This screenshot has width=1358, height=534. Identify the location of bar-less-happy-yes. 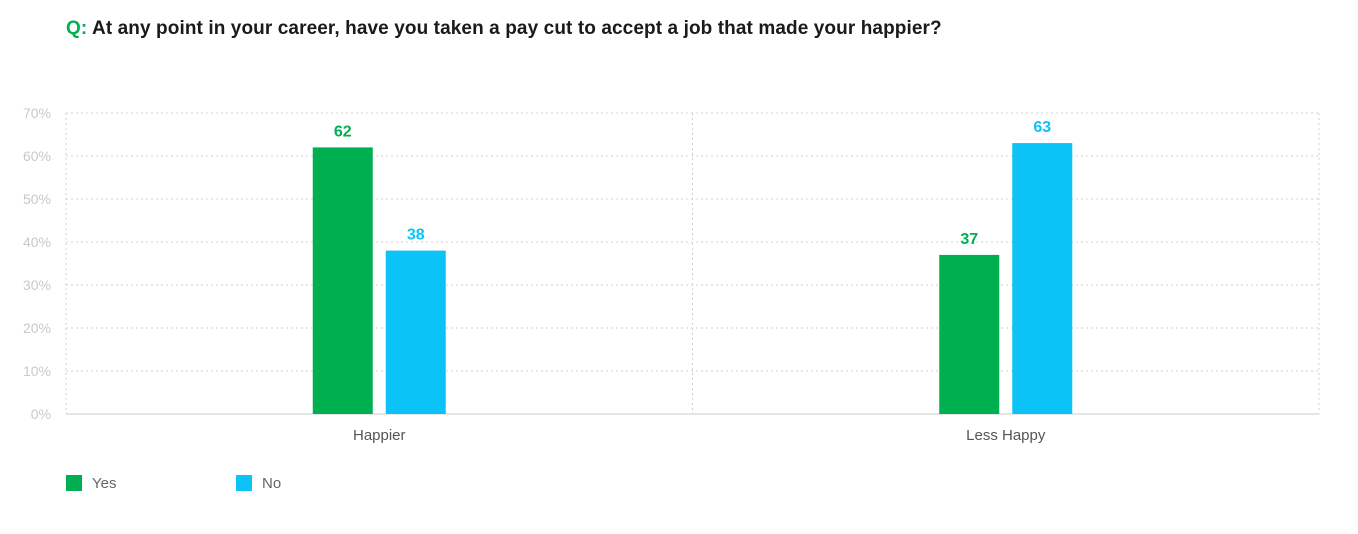
(969, 334).